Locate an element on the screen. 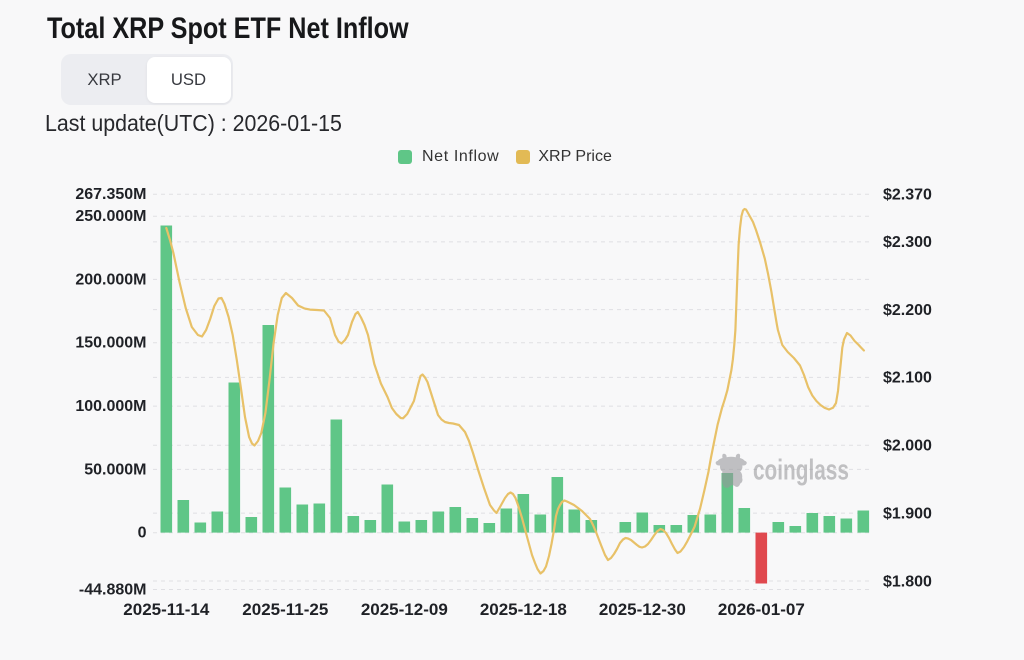 The width and height of the screenshot is (1024, 660). svg-text: $1.800 is located at coordinates (907, 581).